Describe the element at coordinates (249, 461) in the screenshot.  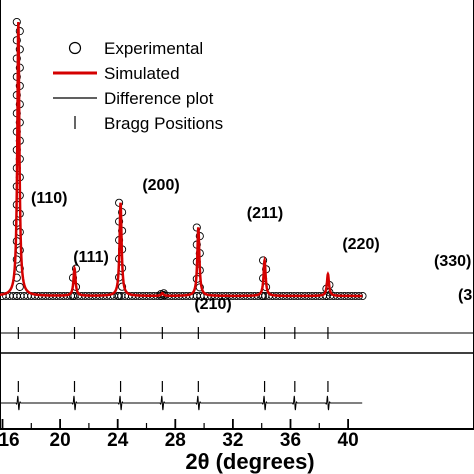
I see `x-axis-title: 2θ (degrees)` at that location.